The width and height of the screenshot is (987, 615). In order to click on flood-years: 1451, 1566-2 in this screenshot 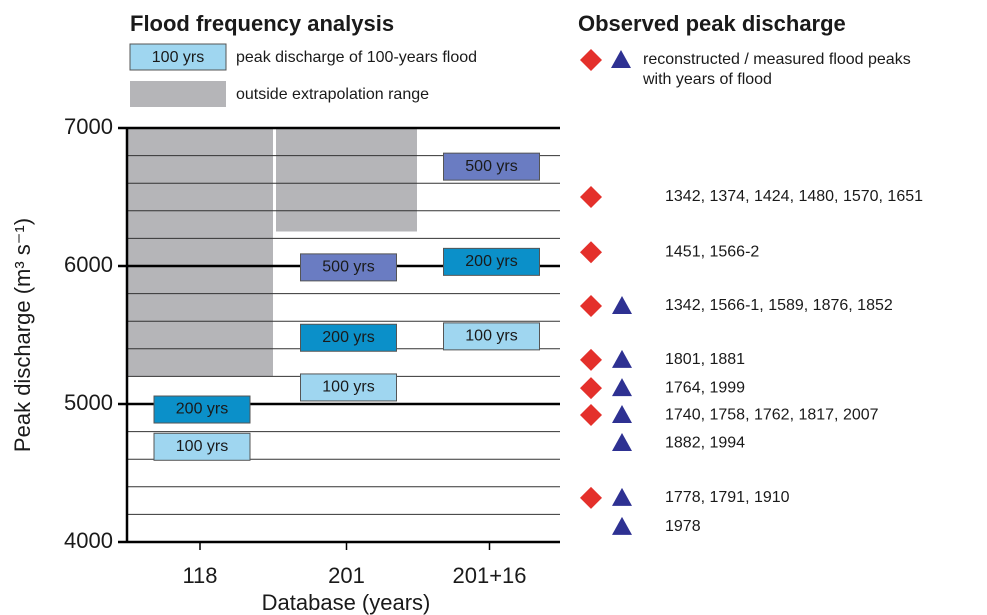, I will do `click(712, 251)`.